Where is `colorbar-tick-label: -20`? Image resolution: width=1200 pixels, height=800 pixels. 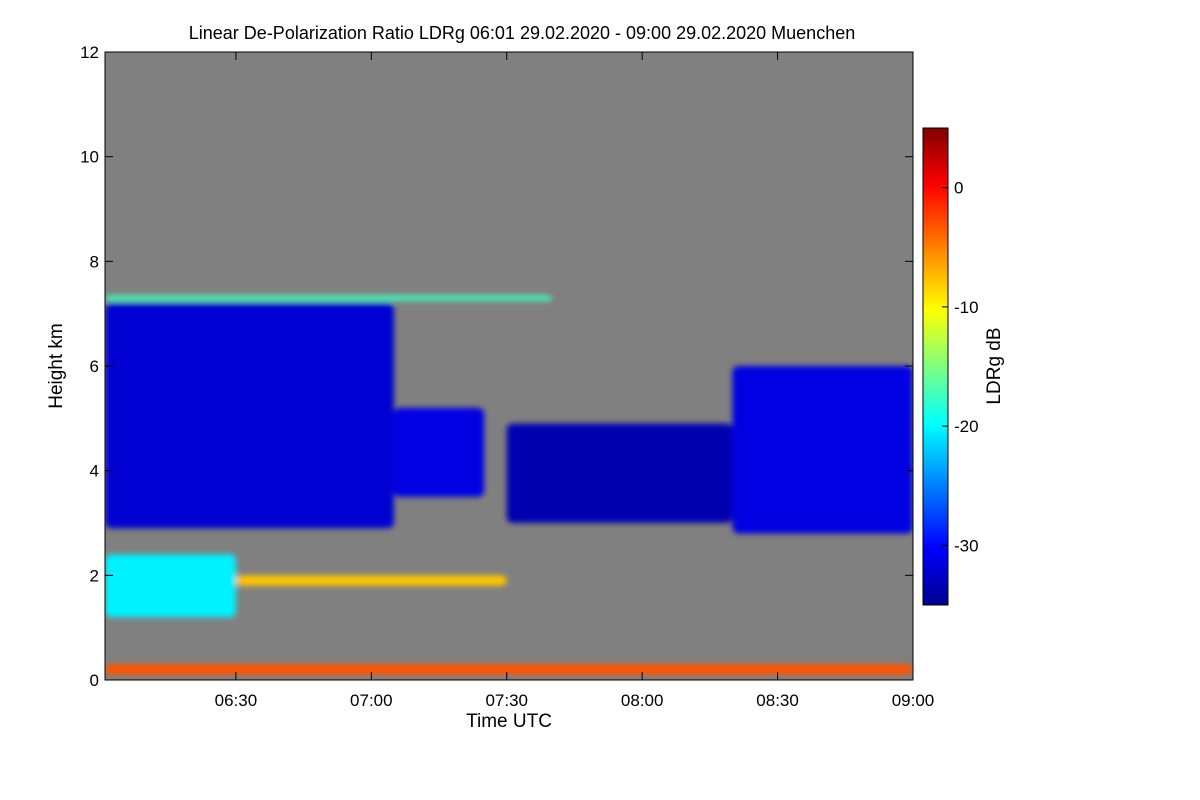 colorbar-tick-label: -20 is located at coordinates (966, 426).